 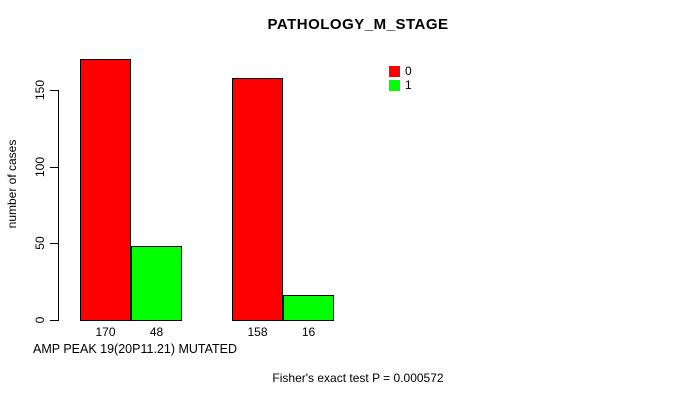 I want to click on bar-value-label: 170, so click(x=105, y=332).